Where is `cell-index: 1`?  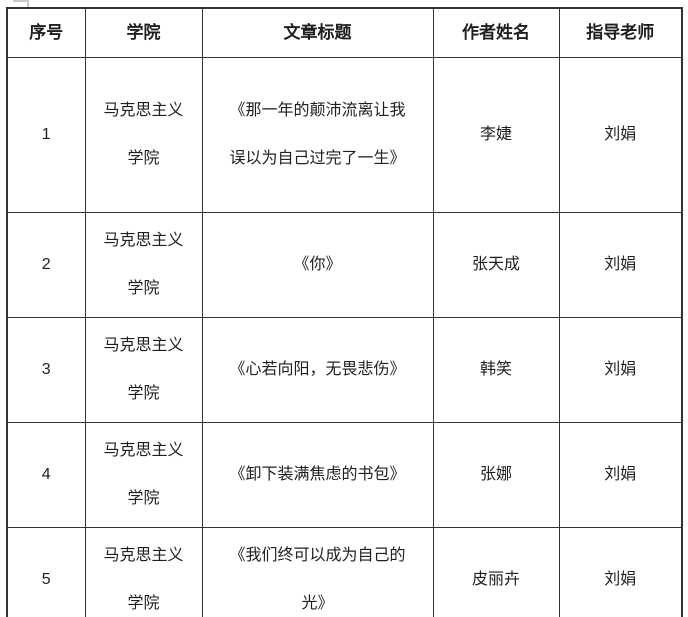
cell-index: 1 is located at coordinates (46, 135).